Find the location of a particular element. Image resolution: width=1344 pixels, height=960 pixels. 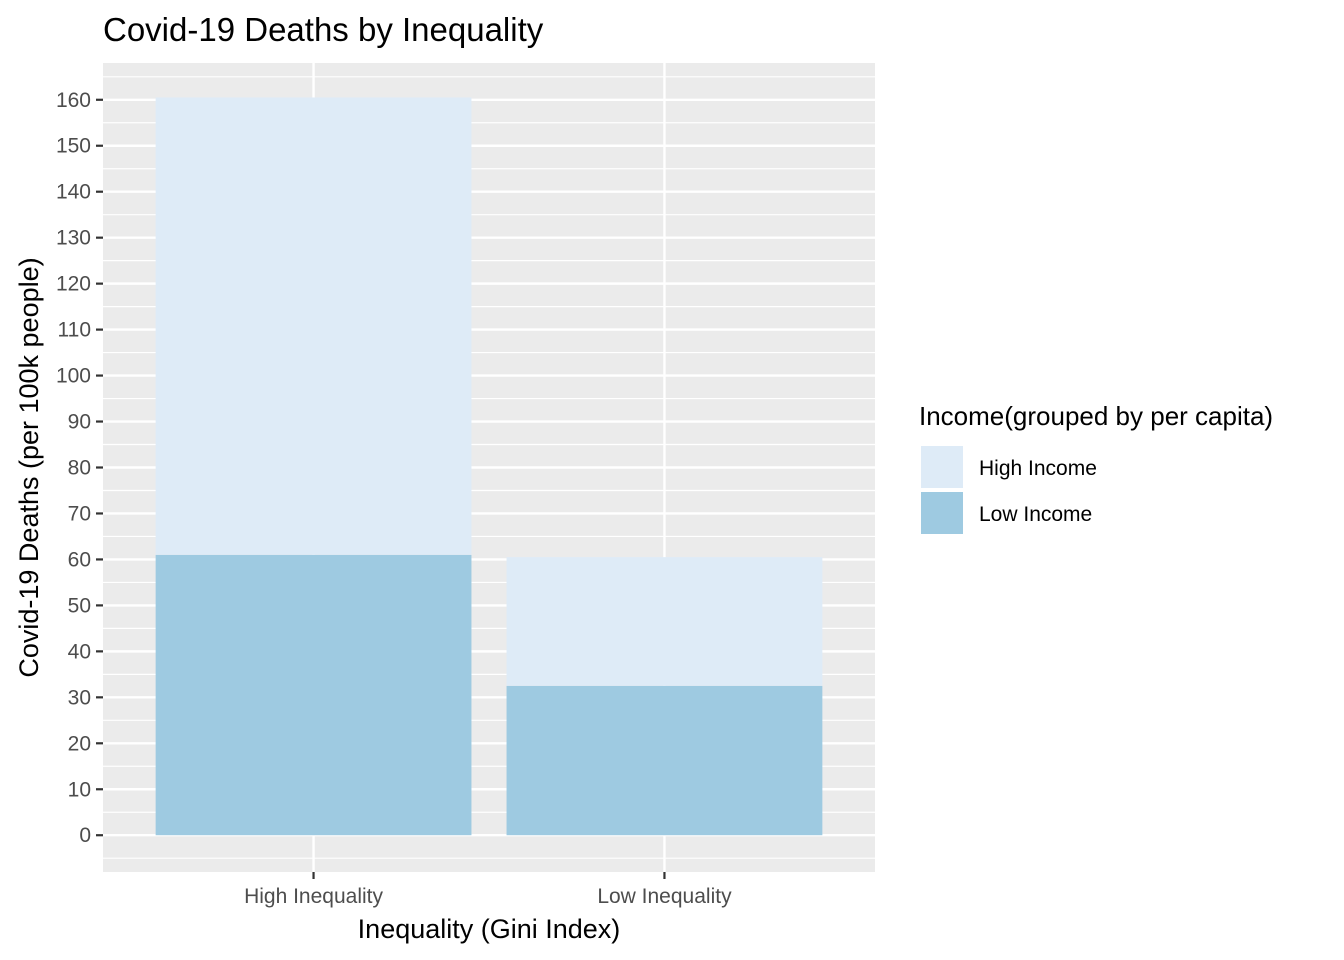

y-tick-label: 0 is located at coordinates (85, 835).